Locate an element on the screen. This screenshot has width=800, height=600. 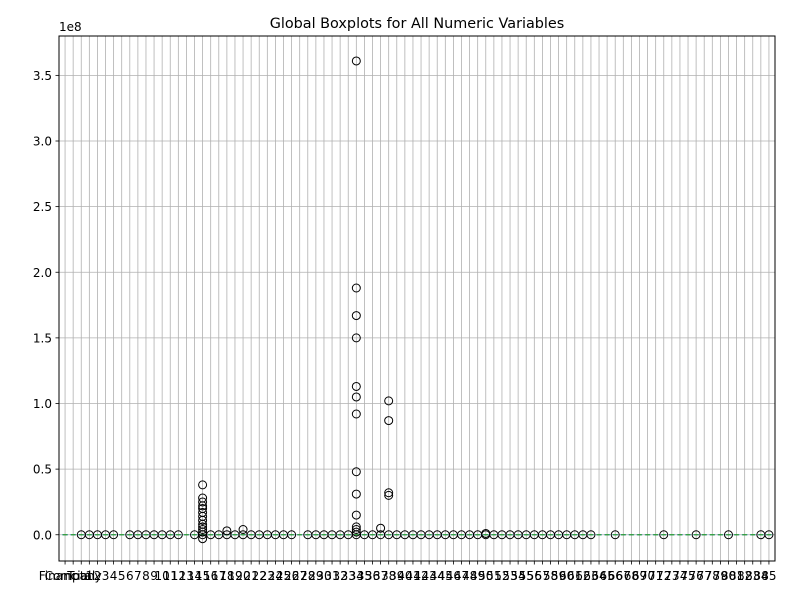
x-tick-label: 29 is located at coordinates (315, 576).